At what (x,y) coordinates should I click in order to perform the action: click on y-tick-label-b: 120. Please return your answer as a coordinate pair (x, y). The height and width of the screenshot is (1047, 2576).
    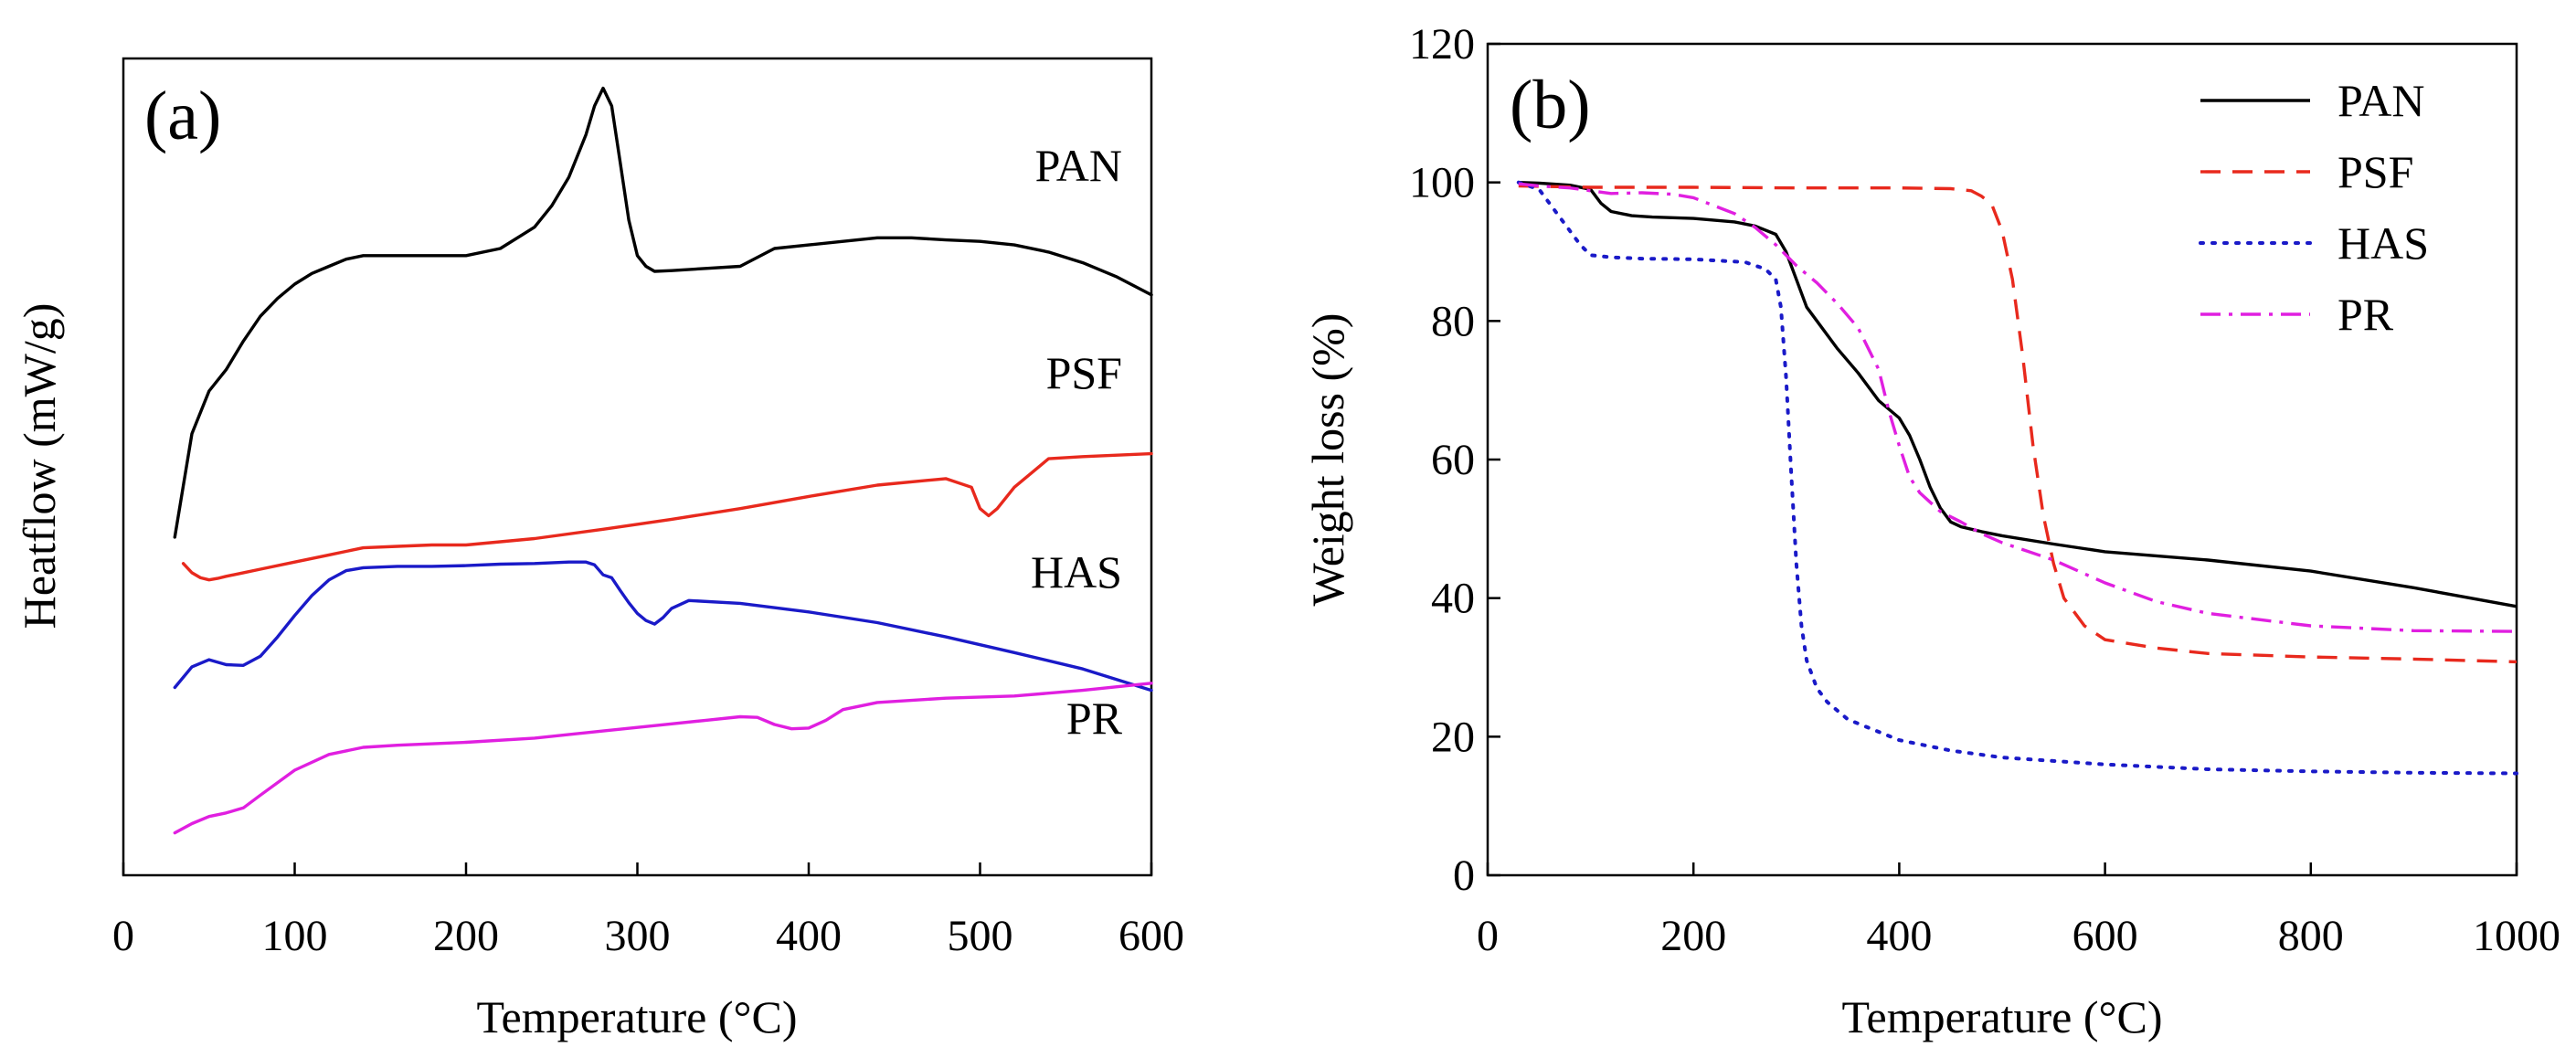
    Looking at the image, I should click on (1442, 45).